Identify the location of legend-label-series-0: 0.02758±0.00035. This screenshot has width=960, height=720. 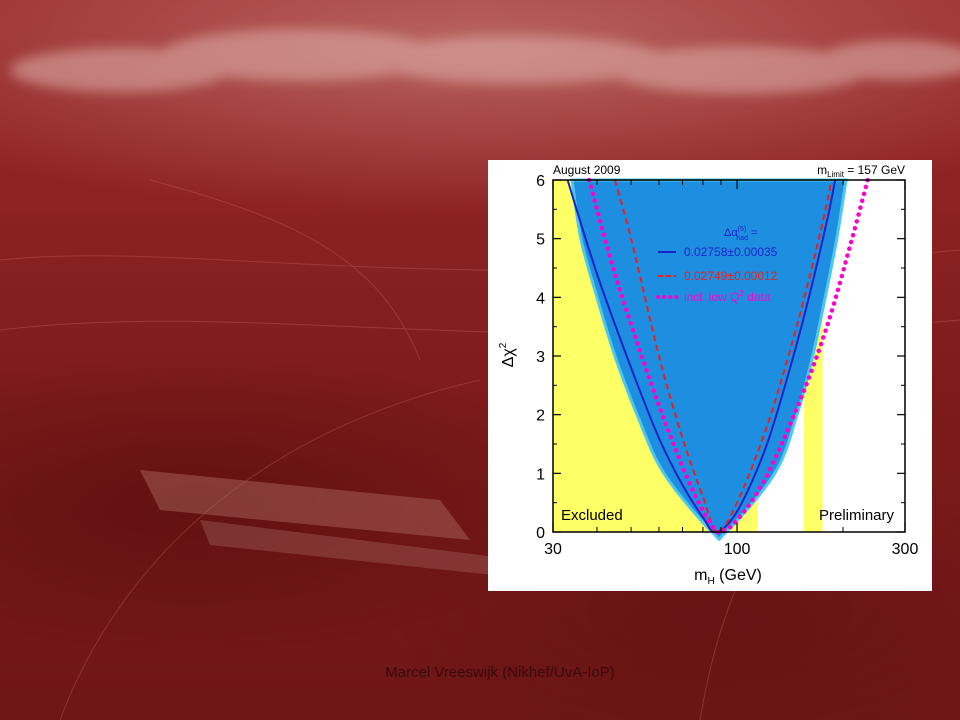
(731, 252).